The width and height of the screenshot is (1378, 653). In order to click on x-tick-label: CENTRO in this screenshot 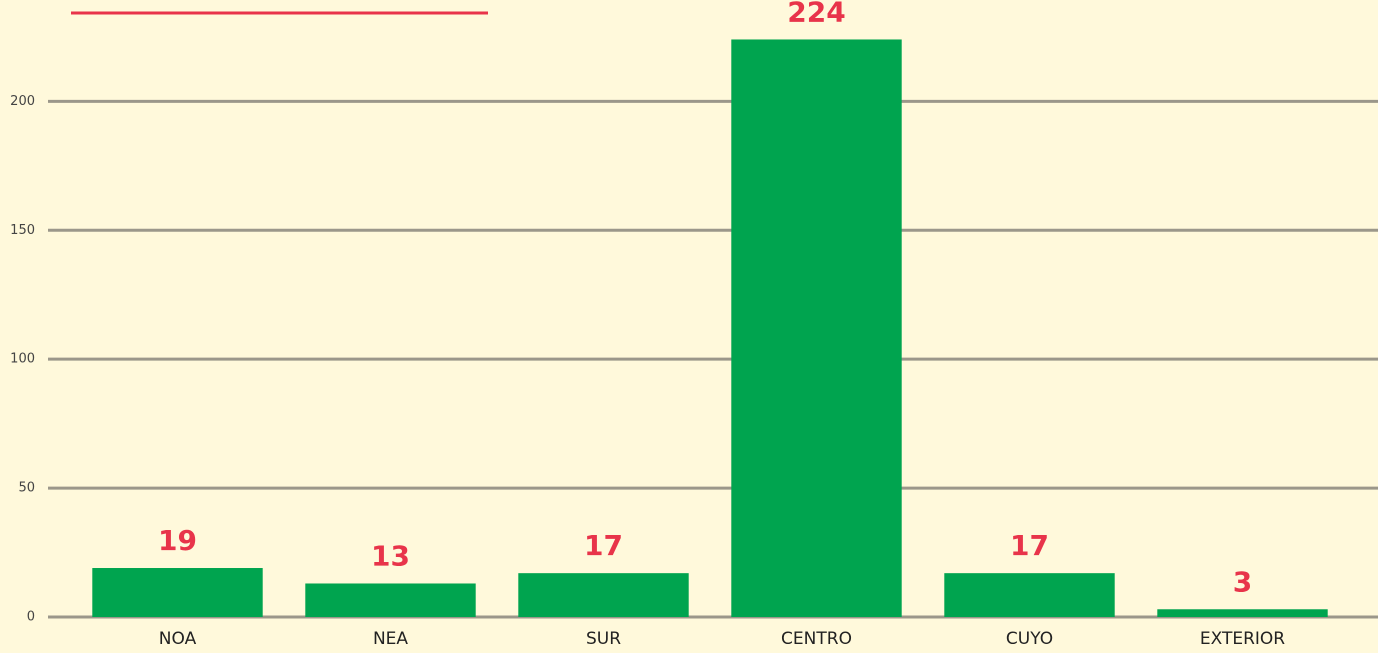, I will do `click(816, 639)`.